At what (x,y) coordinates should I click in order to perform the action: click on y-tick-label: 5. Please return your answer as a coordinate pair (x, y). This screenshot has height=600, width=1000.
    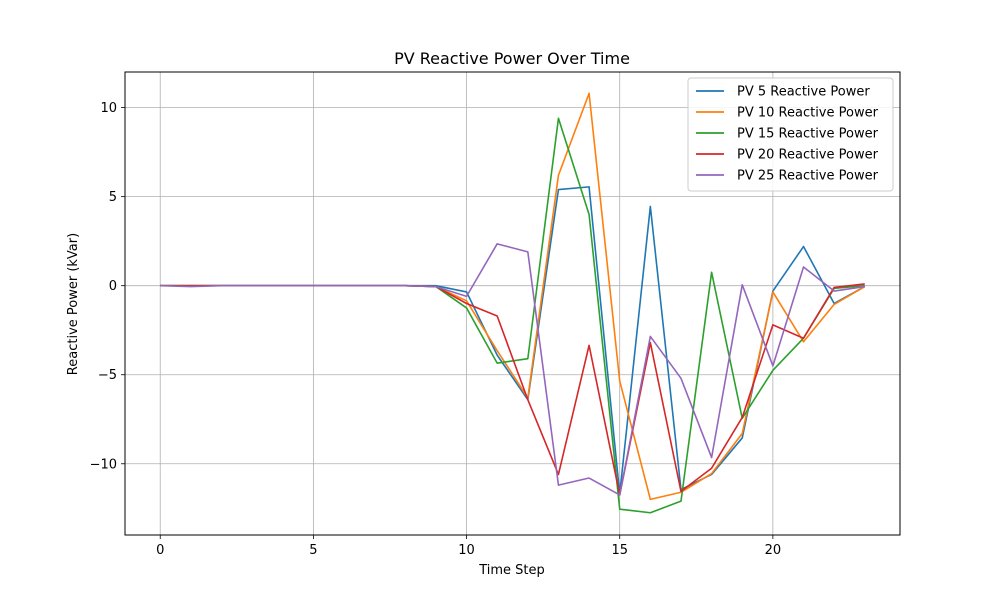
    Looking at the image, I should click on (113, 197).